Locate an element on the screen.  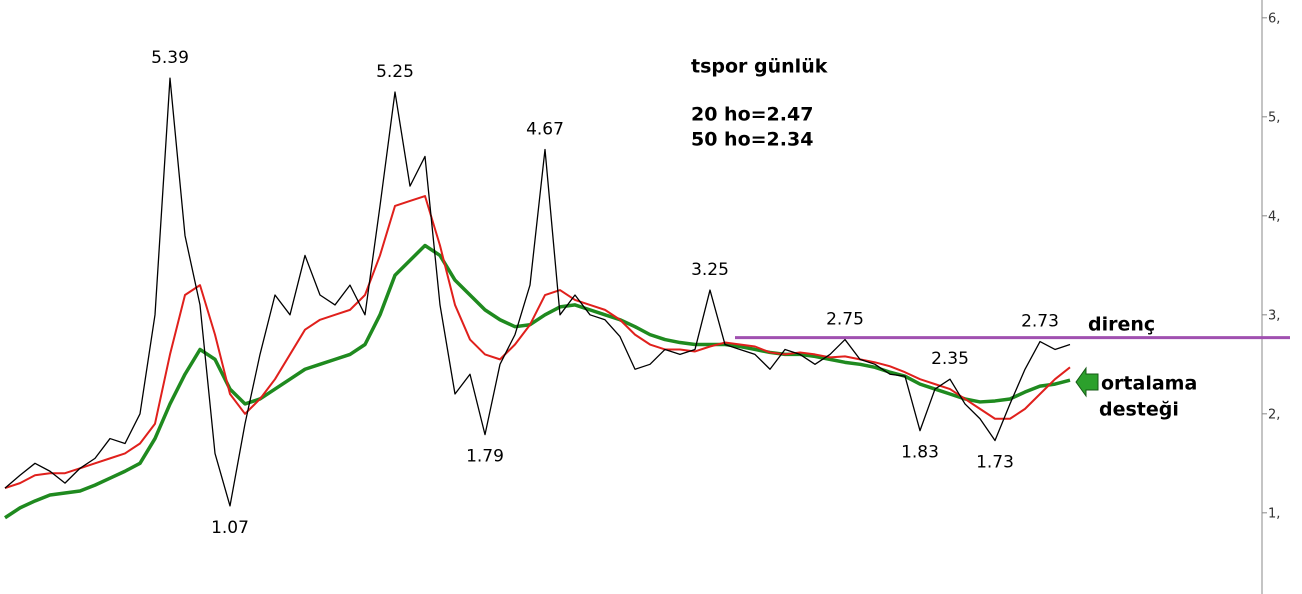
support-label: ortalama is located at coordinates (1149, 384).